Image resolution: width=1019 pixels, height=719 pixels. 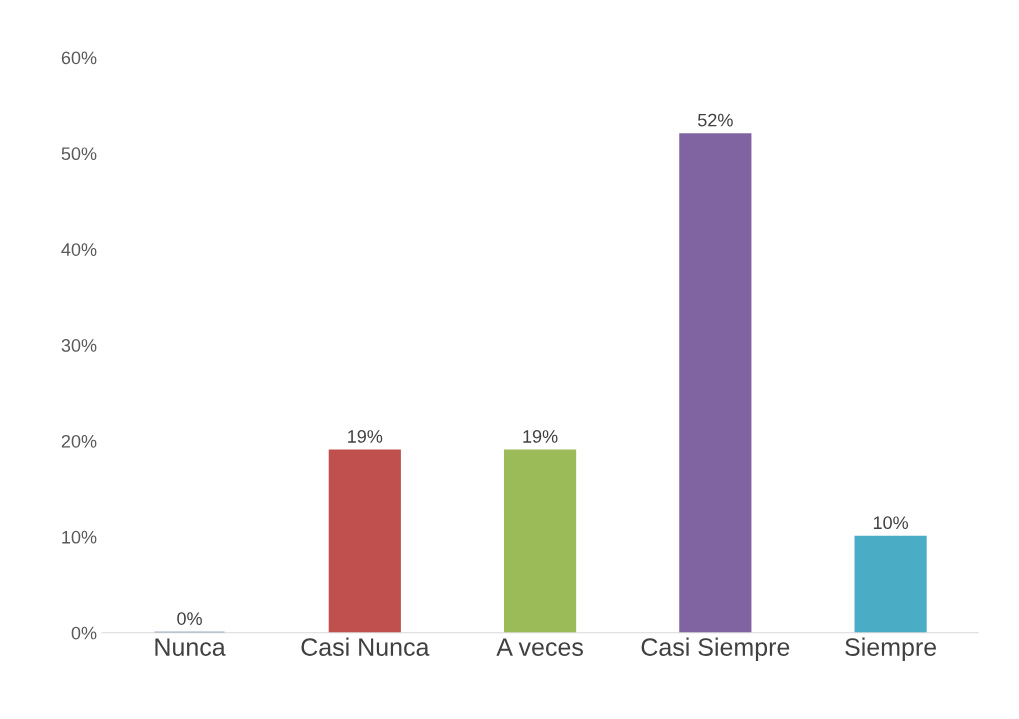 I want to click on data-label: 0%, so click(x=189, y=618).